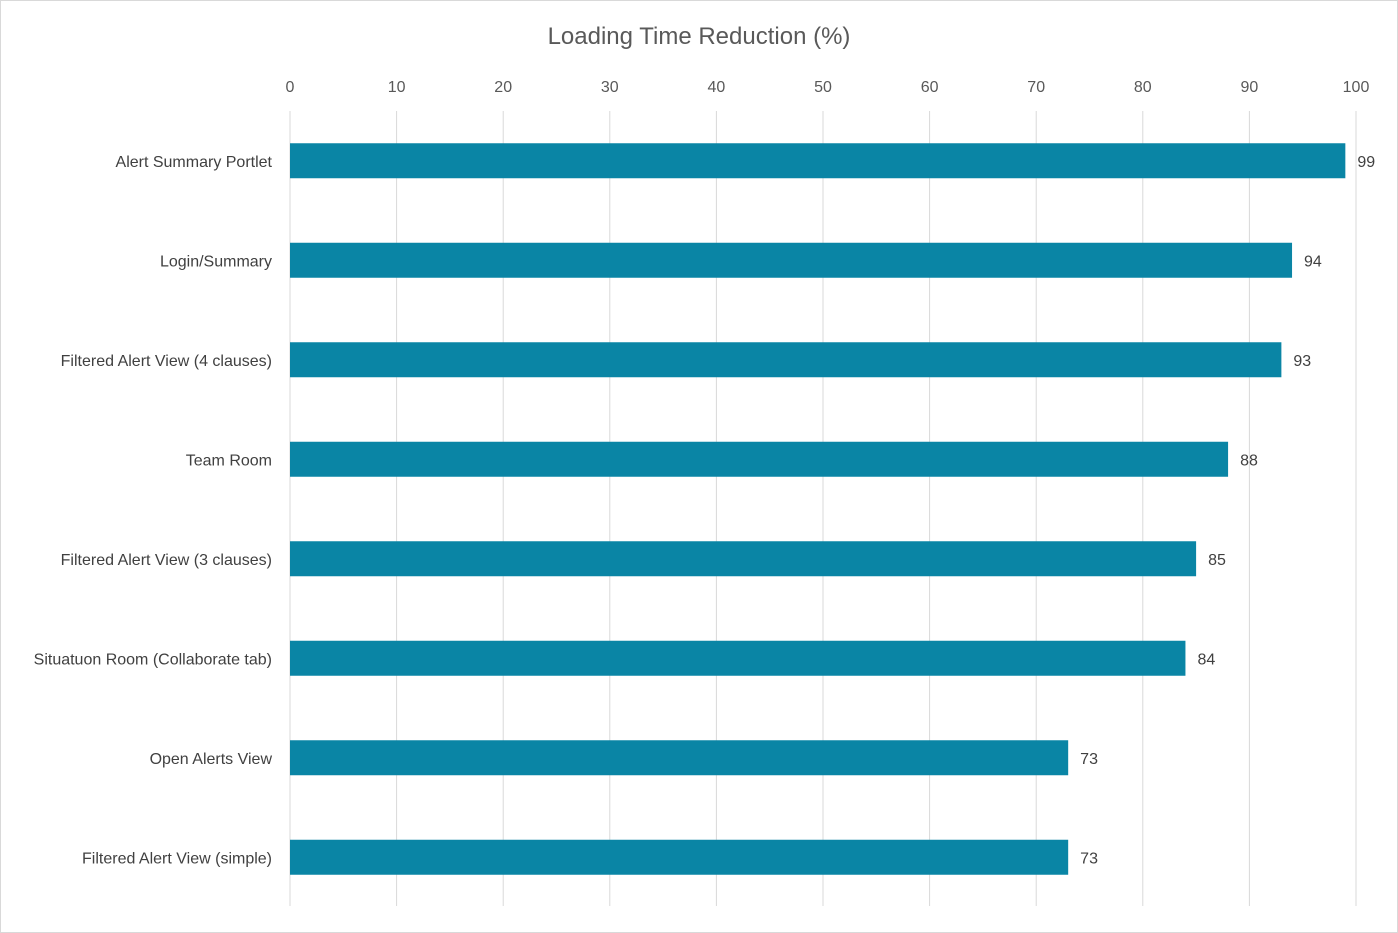 This screenshot has width=1398, height=933. I want to click on data-label-1: 94, so click(1313, 261).